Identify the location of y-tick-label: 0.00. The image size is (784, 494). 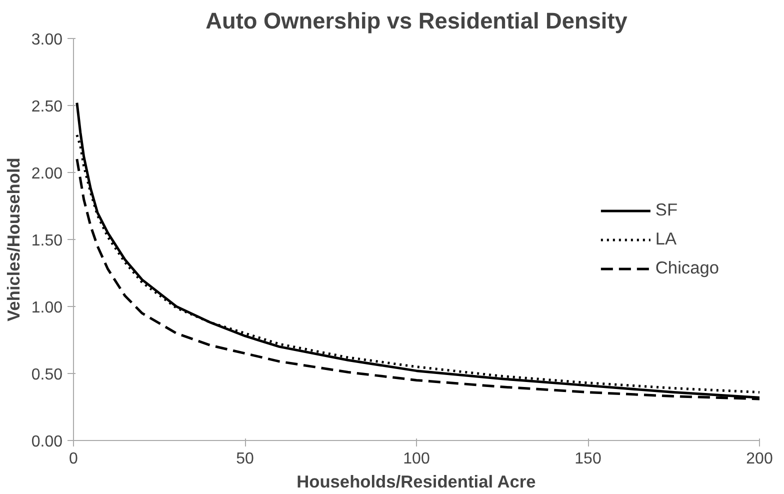
(47, 442).